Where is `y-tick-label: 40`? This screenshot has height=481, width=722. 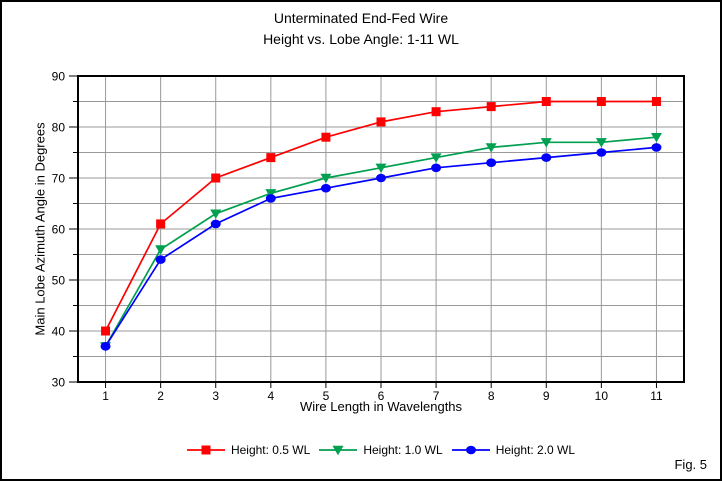 y-tick-label: 40 is located at coordinates (59, 332).